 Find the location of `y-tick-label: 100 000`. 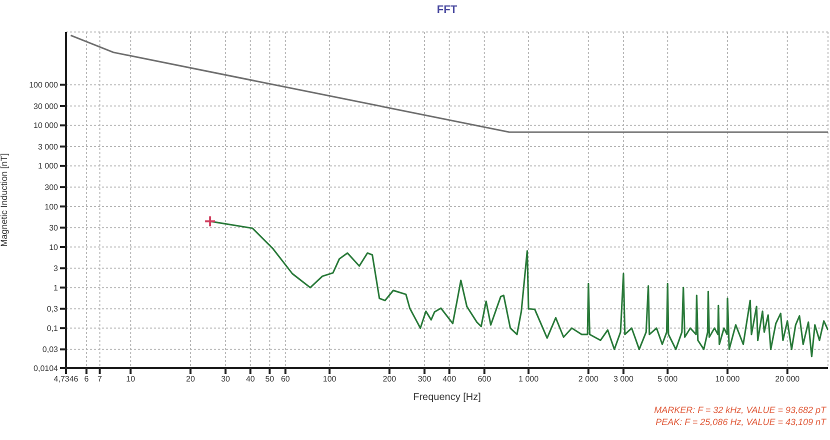

y-tick-label: 100 000 is located at coordinates (44, 85).